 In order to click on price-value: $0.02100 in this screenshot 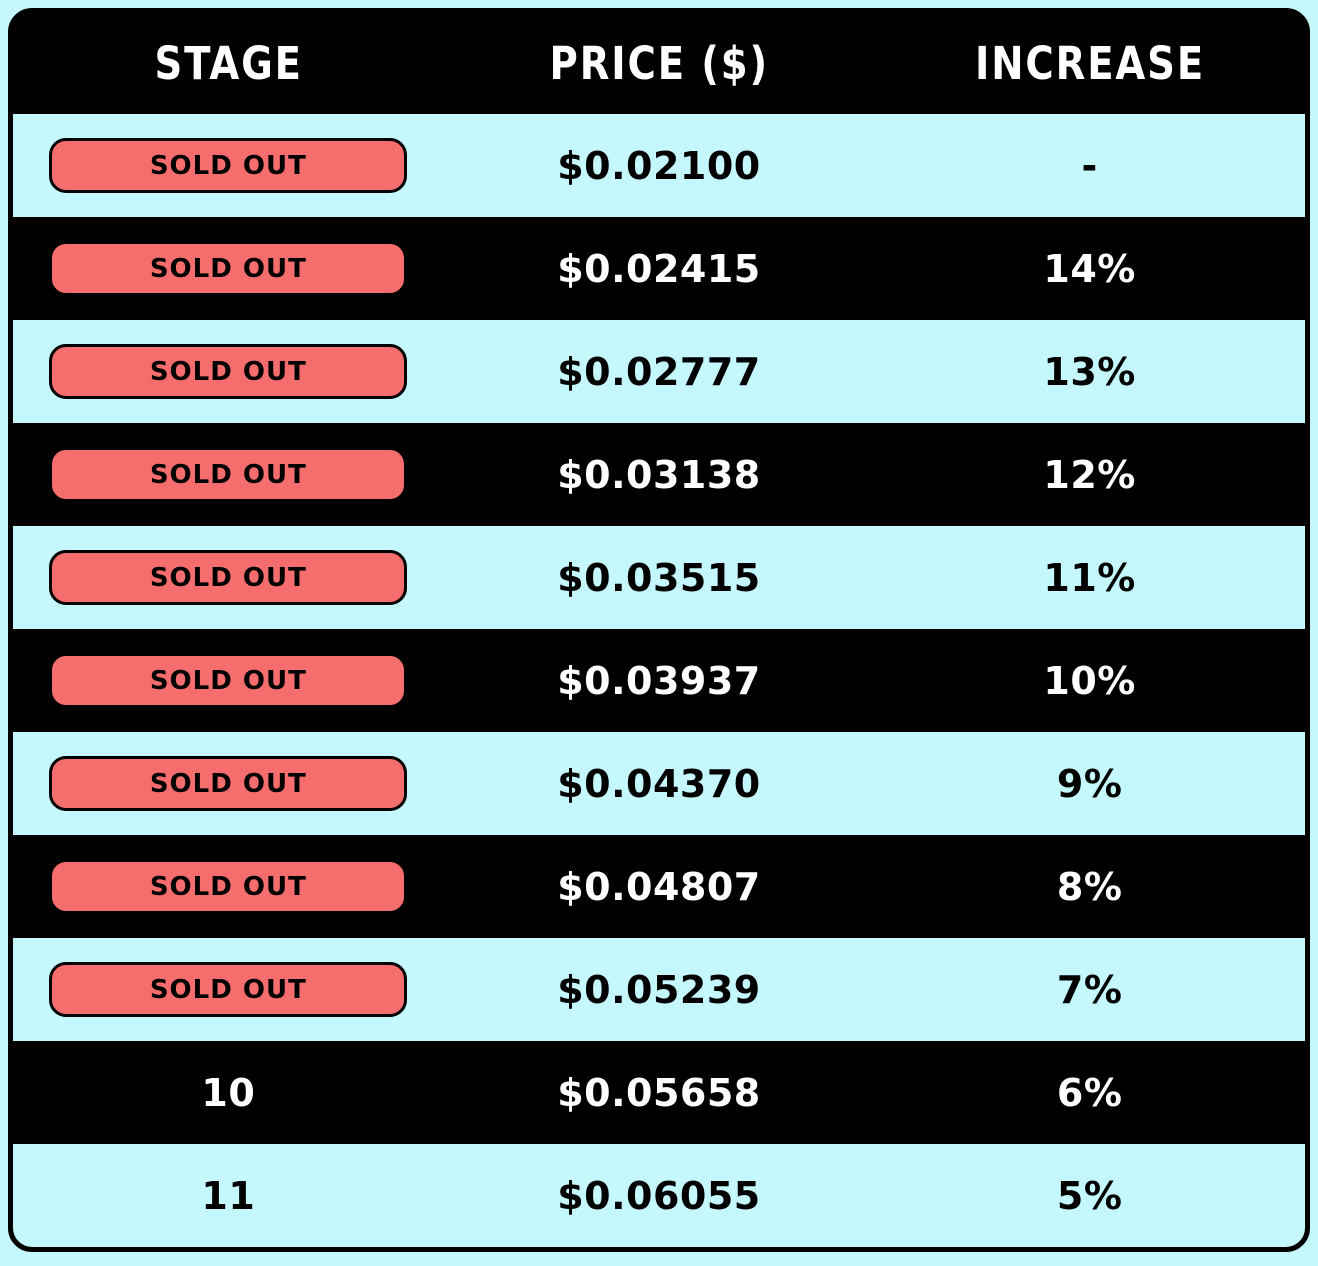, I will do `click(659, 165)`.